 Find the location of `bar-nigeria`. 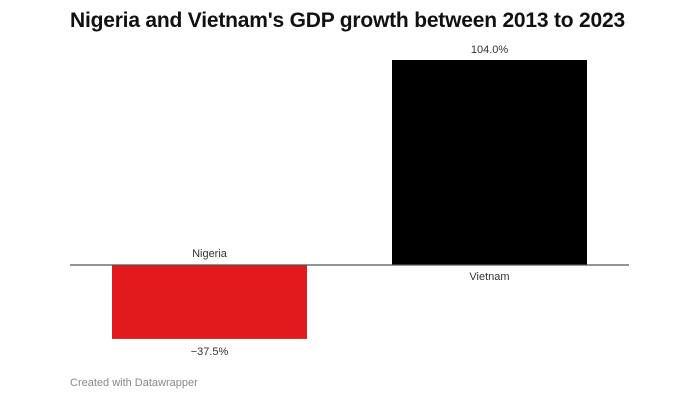

bar-nigeria is located at coordinates (209, 302).